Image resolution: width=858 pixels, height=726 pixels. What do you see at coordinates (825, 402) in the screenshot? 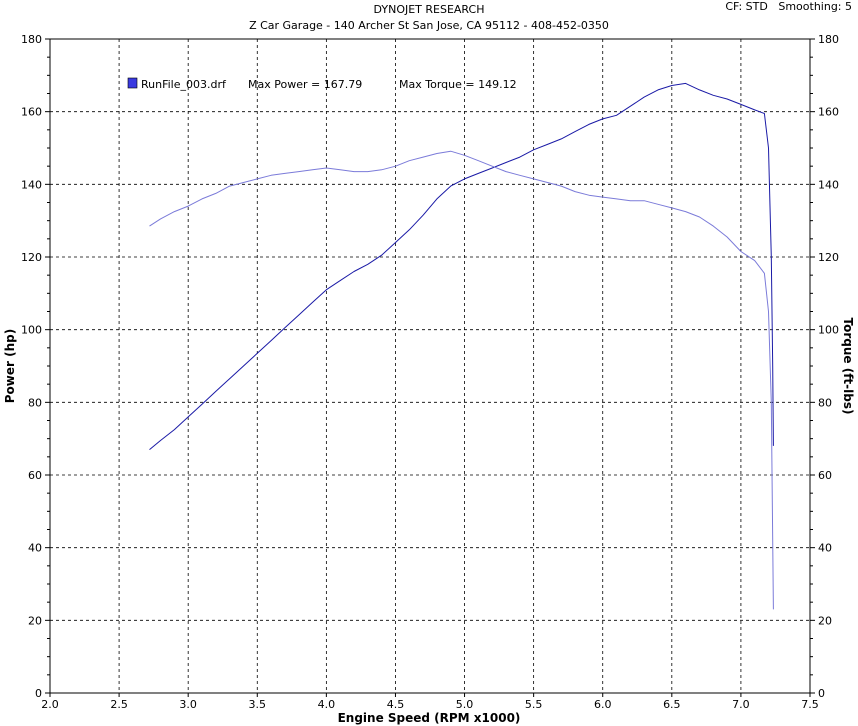
I see `y-tick-label-right: 80` at bounding box center [825, 402].